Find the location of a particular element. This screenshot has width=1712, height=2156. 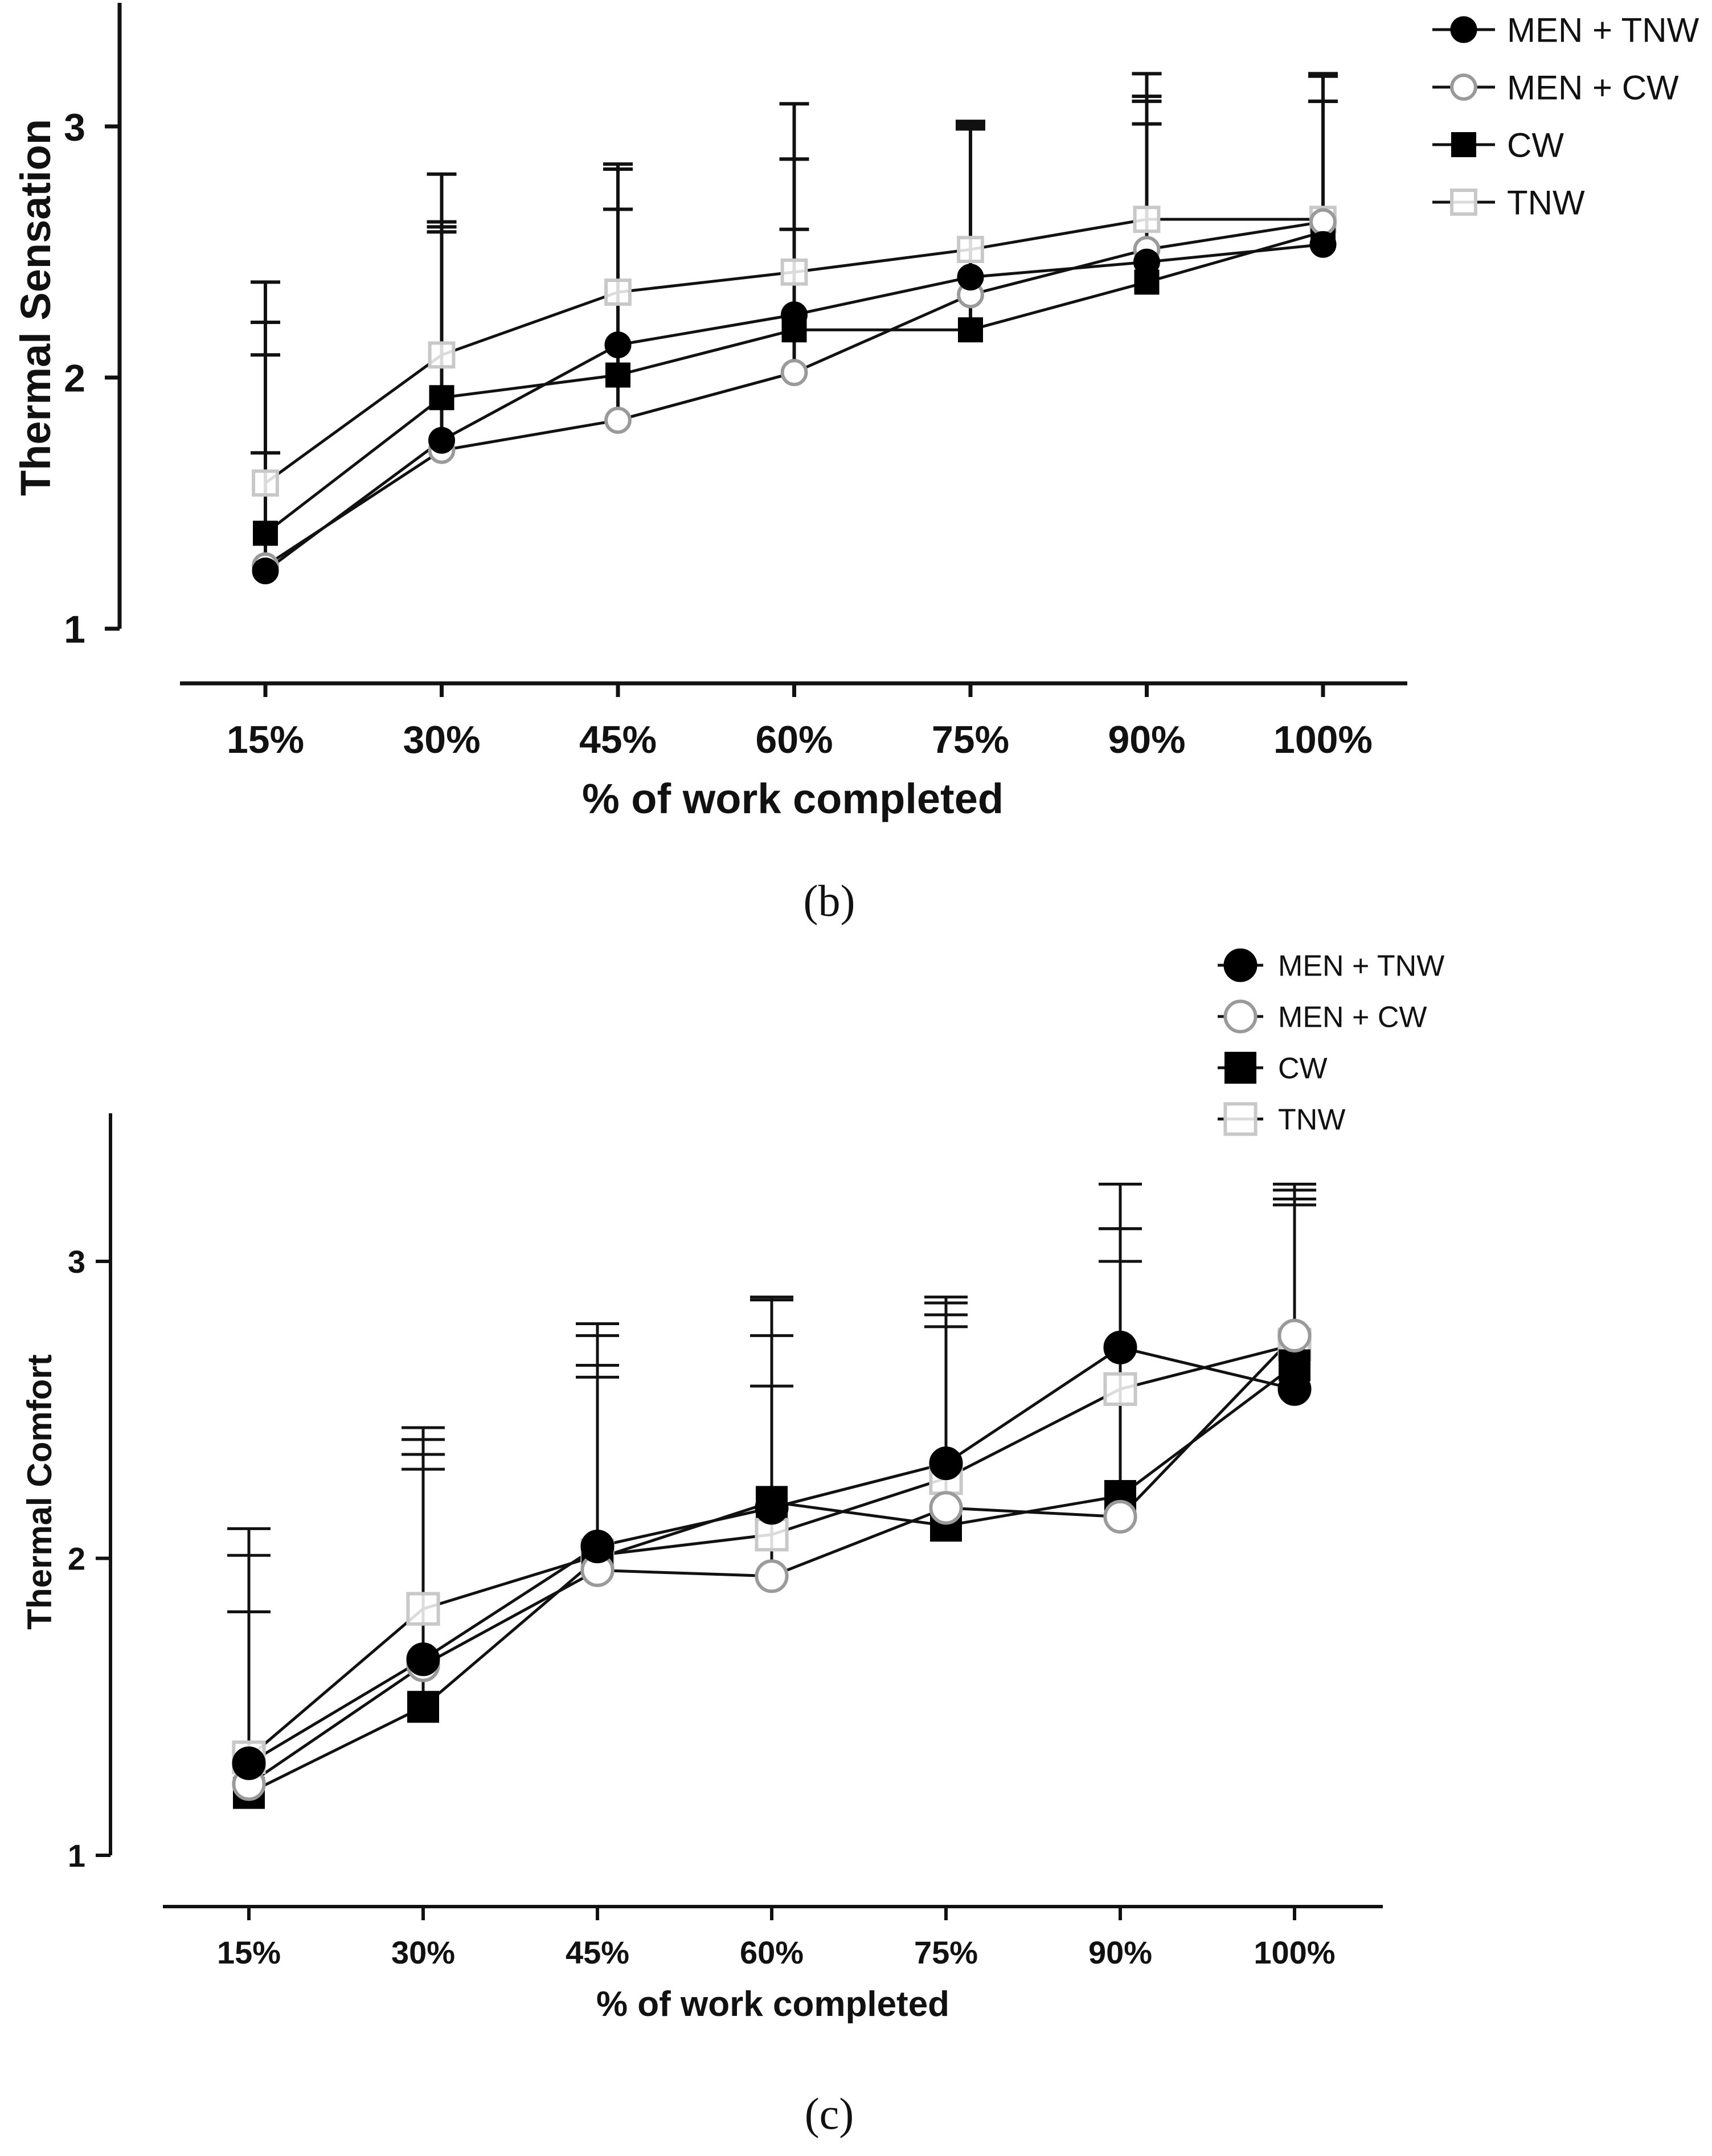

panel-b-caption: (b) is located at coordinates (829, 900).